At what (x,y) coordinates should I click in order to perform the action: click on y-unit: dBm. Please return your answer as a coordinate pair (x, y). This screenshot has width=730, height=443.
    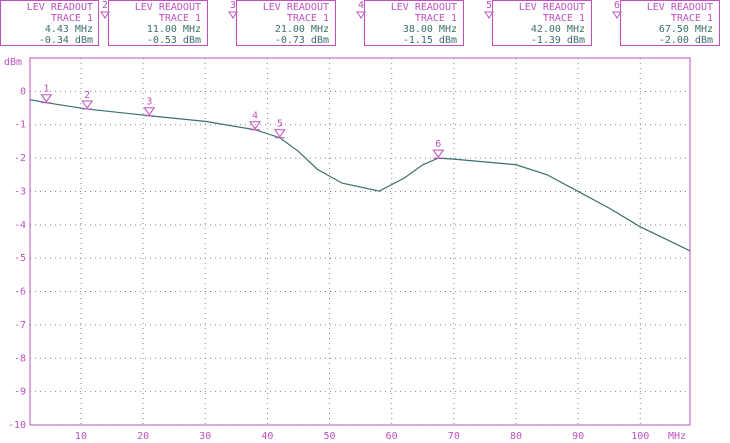
    Looking at the image, I should click on (13, 62).